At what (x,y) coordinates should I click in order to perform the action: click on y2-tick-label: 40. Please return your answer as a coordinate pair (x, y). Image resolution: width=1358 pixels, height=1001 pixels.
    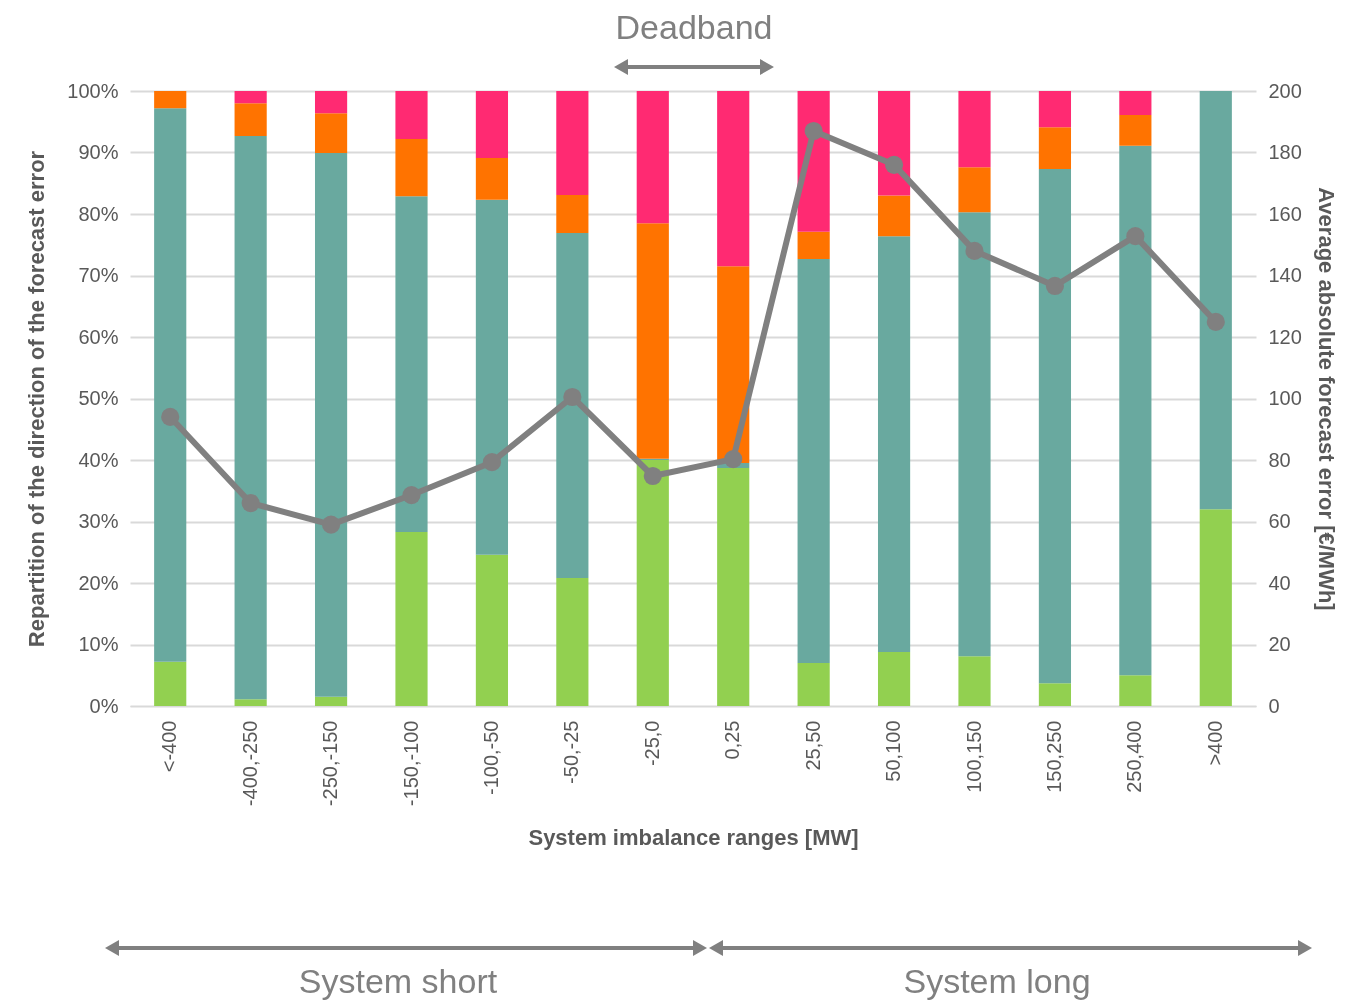
    Looking at the image, I should click on (1279, 582).